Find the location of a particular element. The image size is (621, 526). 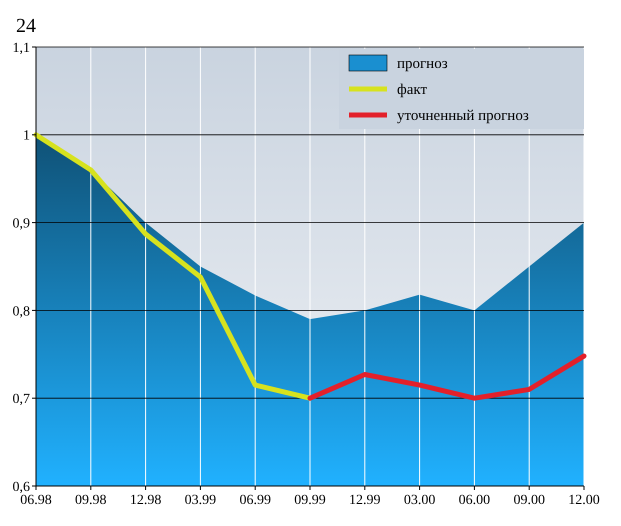

x-tick-label: 03.00 is located at coordinates (420, 500).